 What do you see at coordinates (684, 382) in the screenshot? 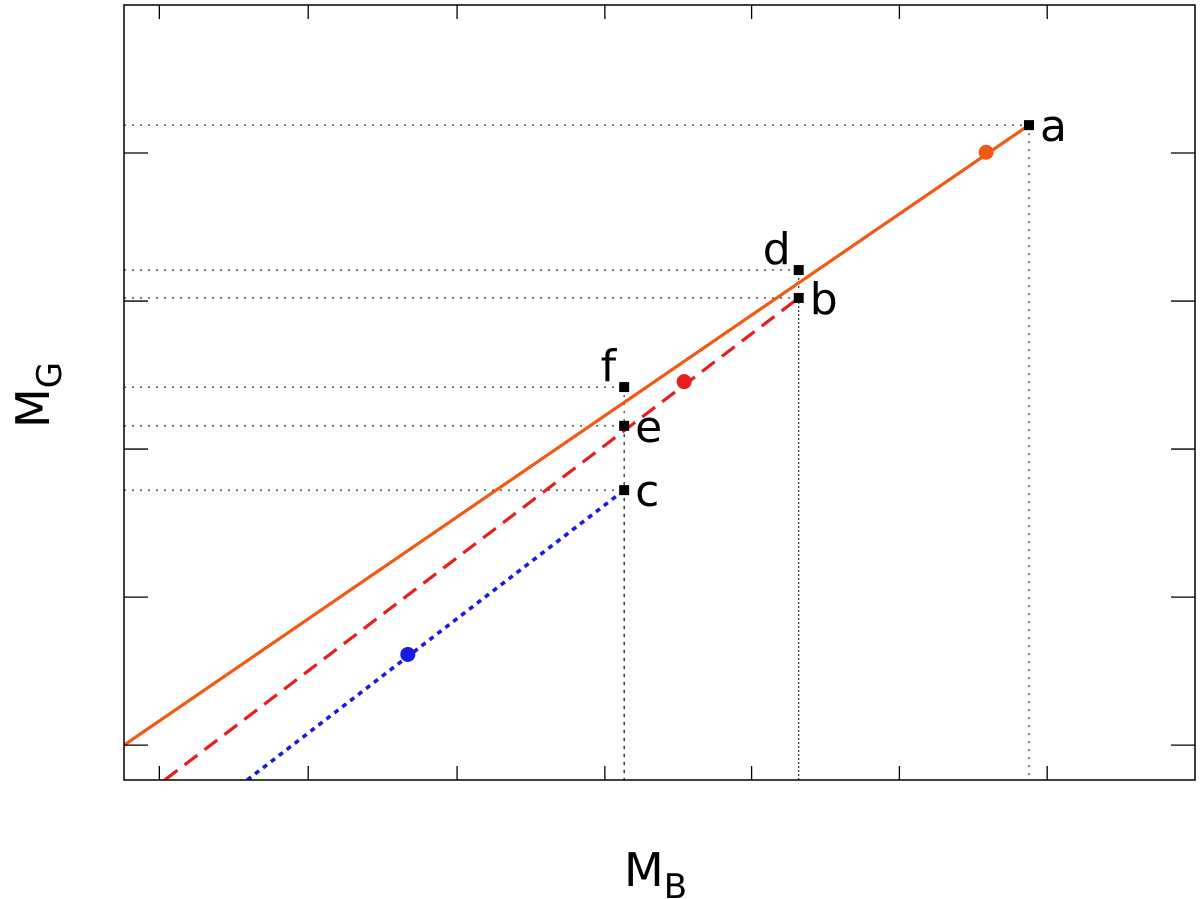
I see `series-marker-dashed` at bounding box center [684, 382].